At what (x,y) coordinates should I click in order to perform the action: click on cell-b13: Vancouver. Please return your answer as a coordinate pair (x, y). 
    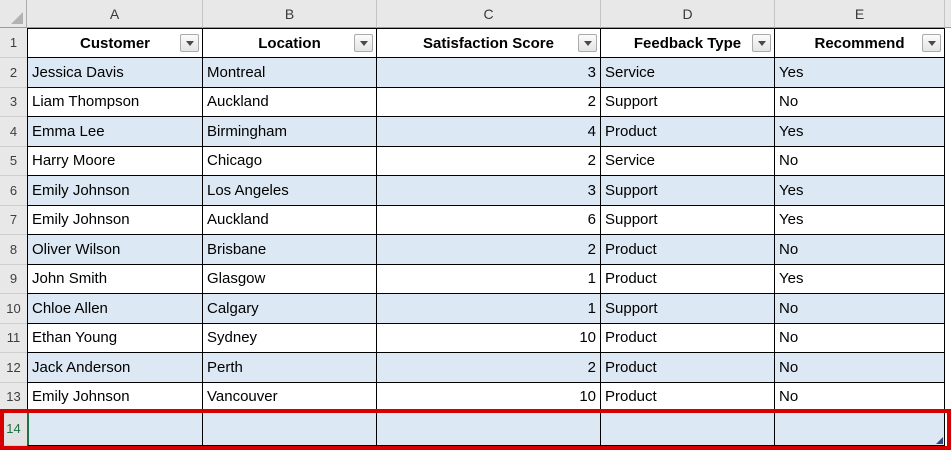
    Looking at the image, I should click on (290, 397).